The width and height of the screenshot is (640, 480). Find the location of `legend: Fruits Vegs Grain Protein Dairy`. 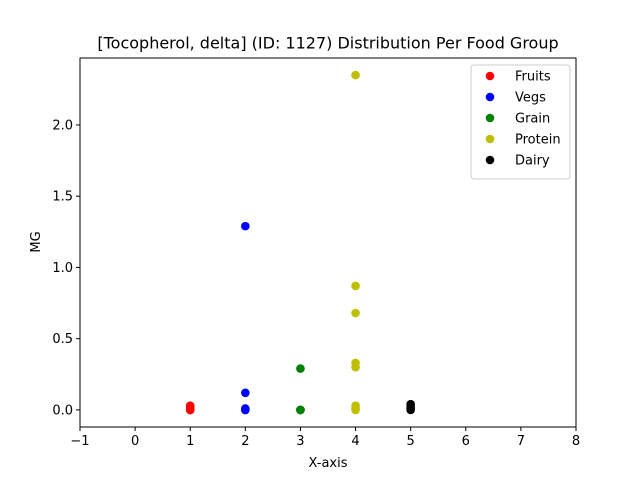

legend: Fruits Vegs Grain Protein Dairy is located at coordinates (520, 122).